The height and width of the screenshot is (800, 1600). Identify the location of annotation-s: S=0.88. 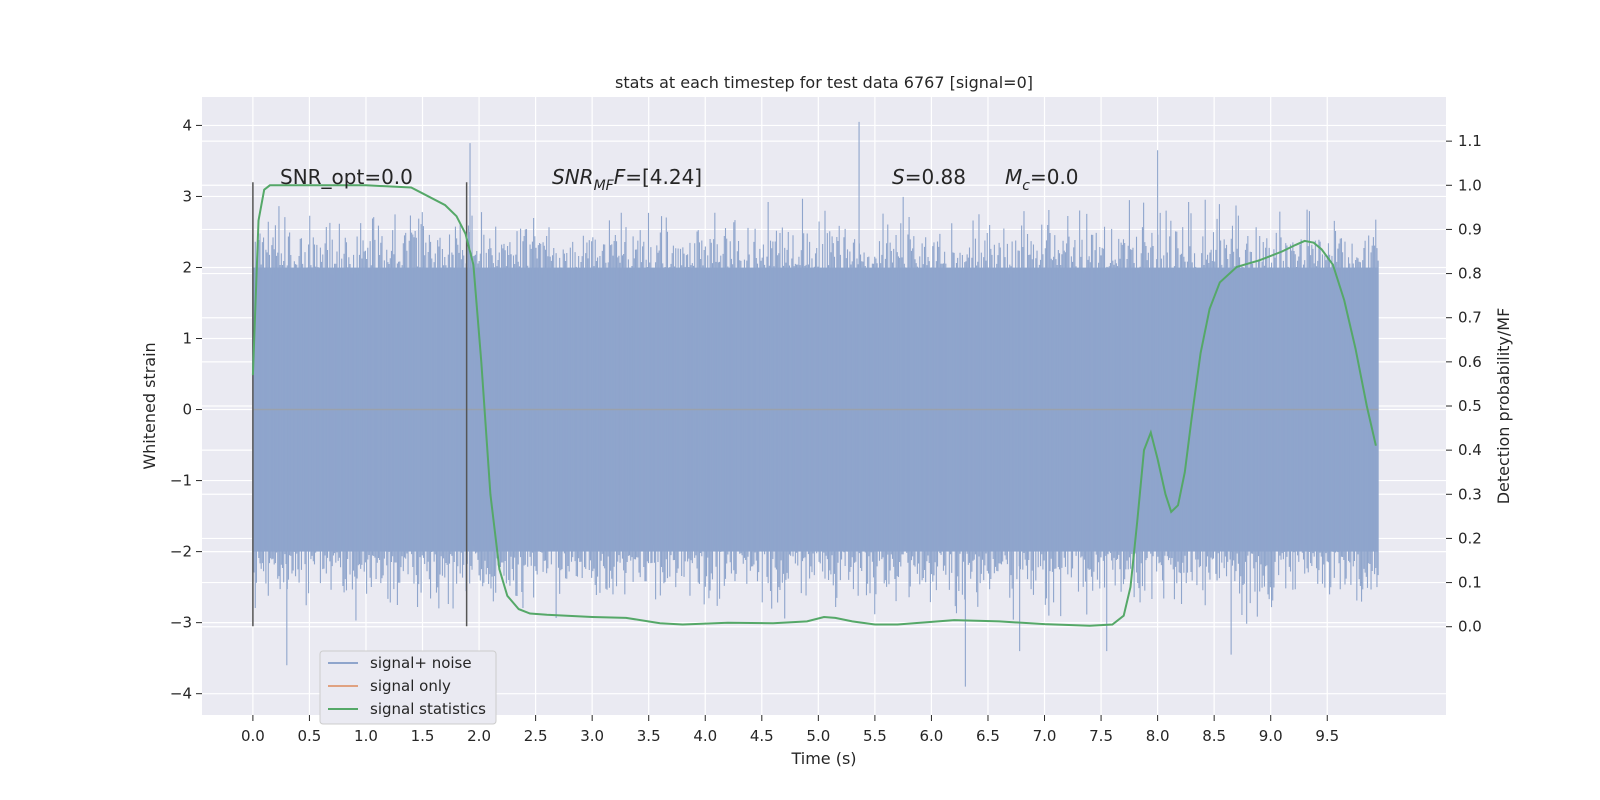
(929, 177).